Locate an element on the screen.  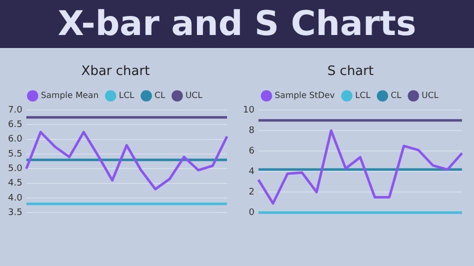
chart-title: Xbar chart is located at coordinates (115, 72).